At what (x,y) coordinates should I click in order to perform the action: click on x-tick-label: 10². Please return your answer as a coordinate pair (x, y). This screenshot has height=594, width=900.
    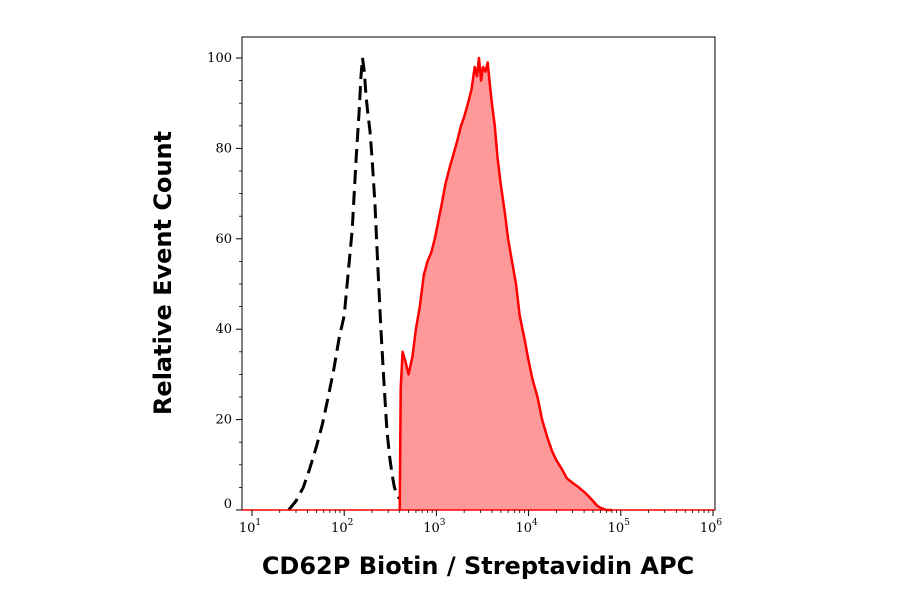
    Looking at the image, I should click on (342, 527).